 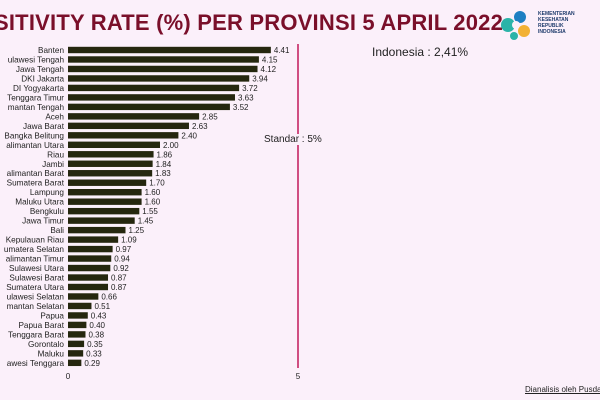 What do you see at coordinates (46, 344) in the screenshot?
I see `category-label: Gorontalo` at bounding box center [46, 344].